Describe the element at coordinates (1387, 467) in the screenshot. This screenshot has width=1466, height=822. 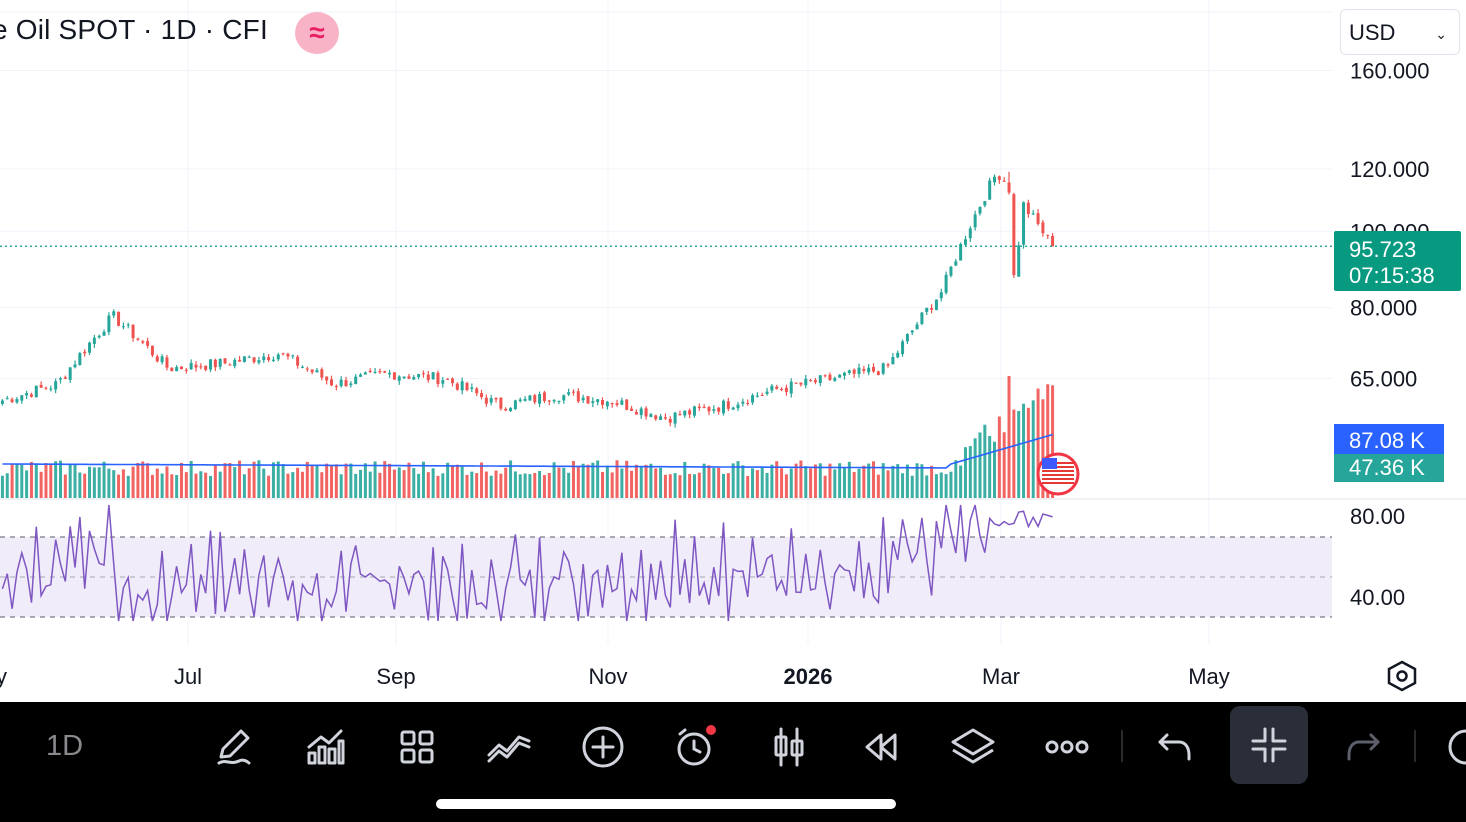
I see `volume-value: 47.36 K` at that location.